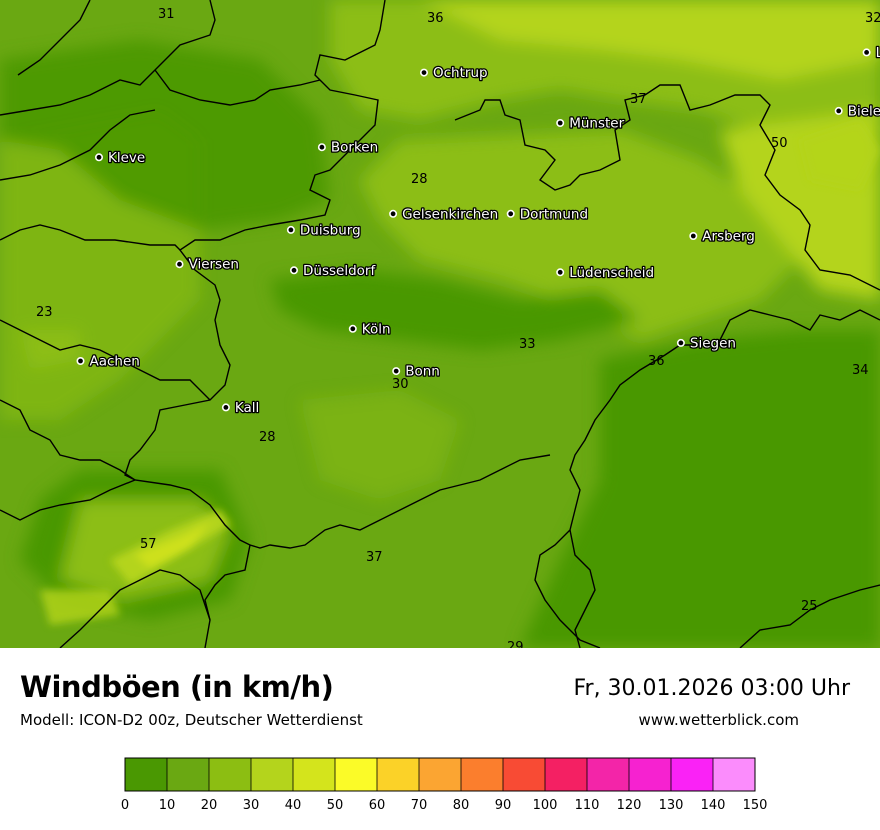 The image size is (880, 830). What do you see at coordinates (515, 644) in the screenshot?
I see `value-label: 29` at bounding box center [515, 644].